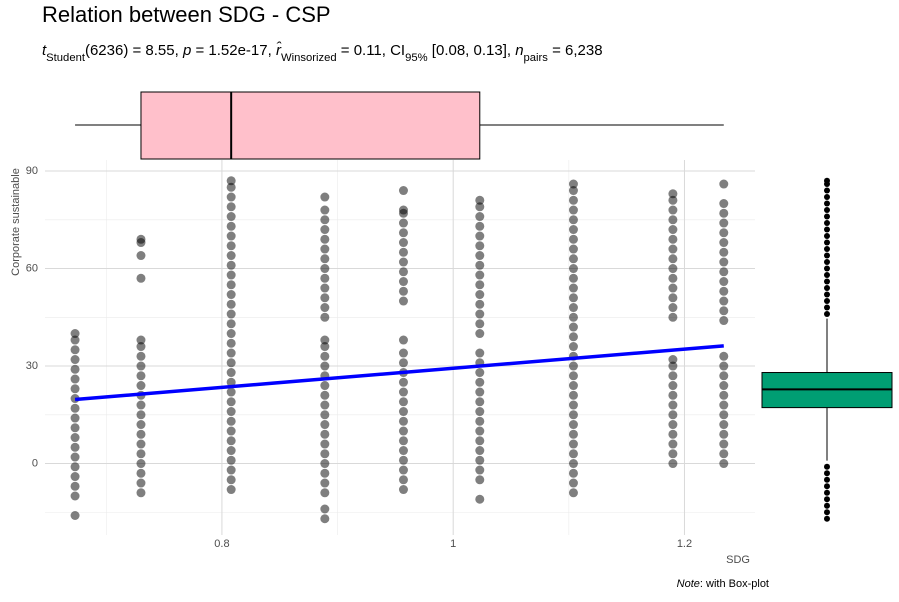  What do you see at coordinates (472, 50) in the screenshot?
I see `text-segment: [0.08, 0.13],` at bounding box center [472, 50].